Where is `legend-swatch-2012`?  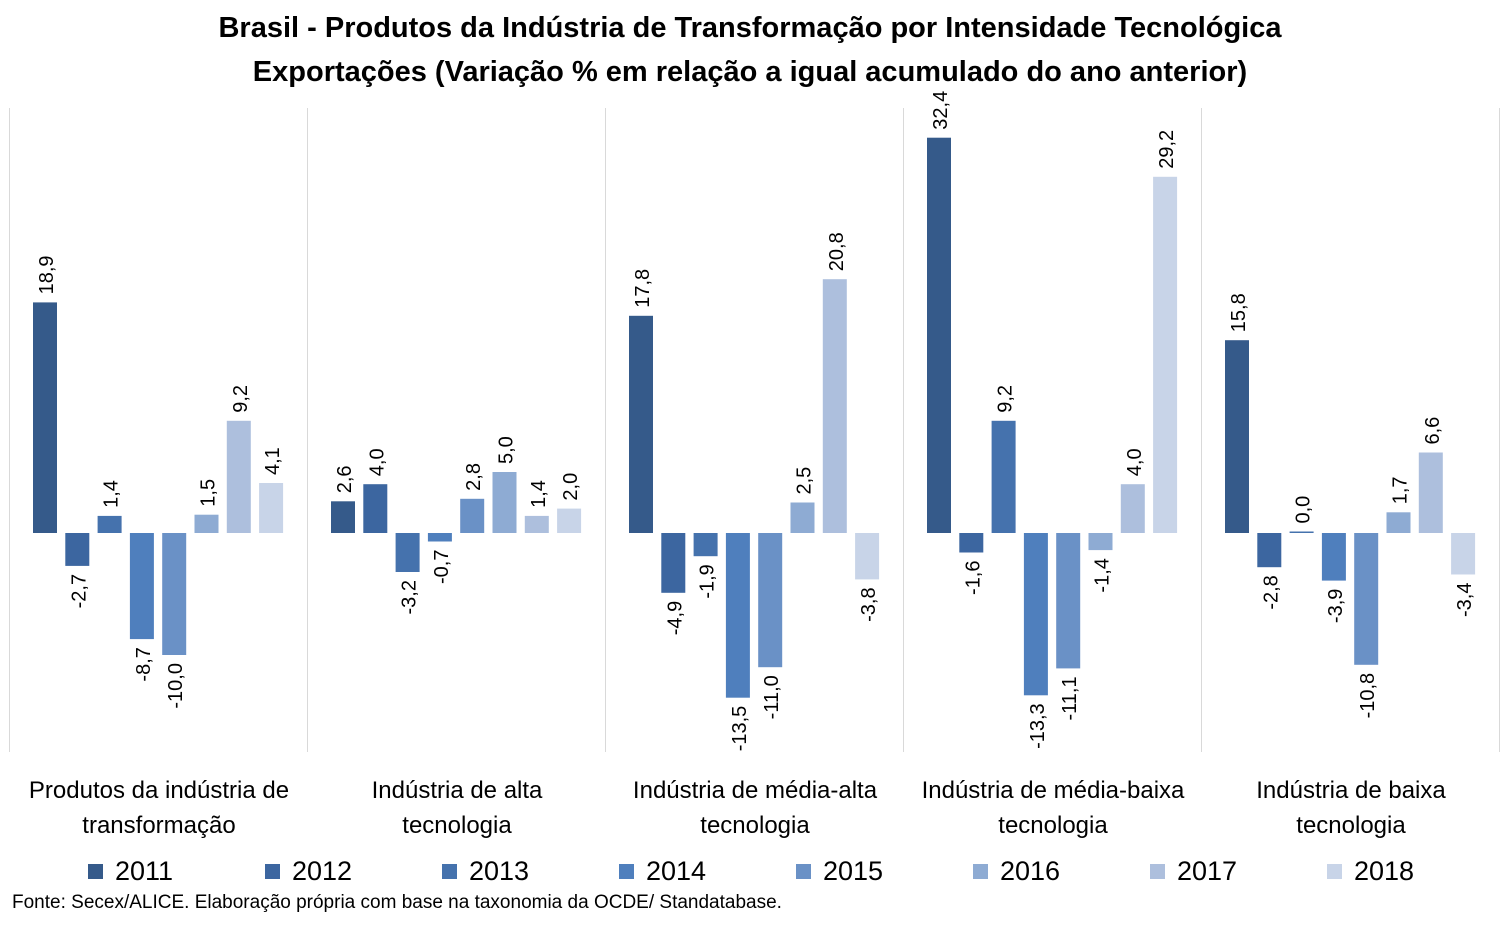 legend-swatch-2012 is located at coordinates (272, 871).